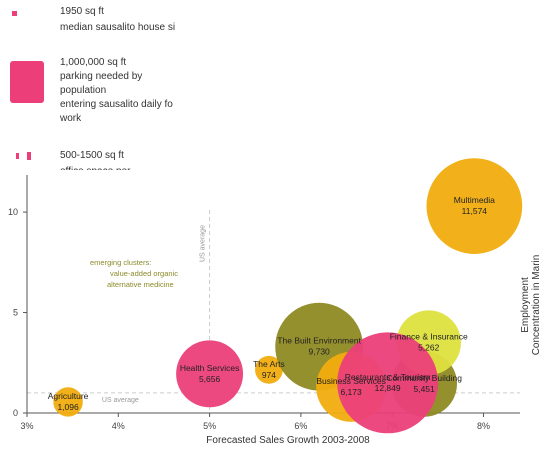 The width and height of the screenshot is (539, 453). Describe the element at coordinates (424, 389) in the screenshot. I see `bubble-value-label: 5,451` at that location.